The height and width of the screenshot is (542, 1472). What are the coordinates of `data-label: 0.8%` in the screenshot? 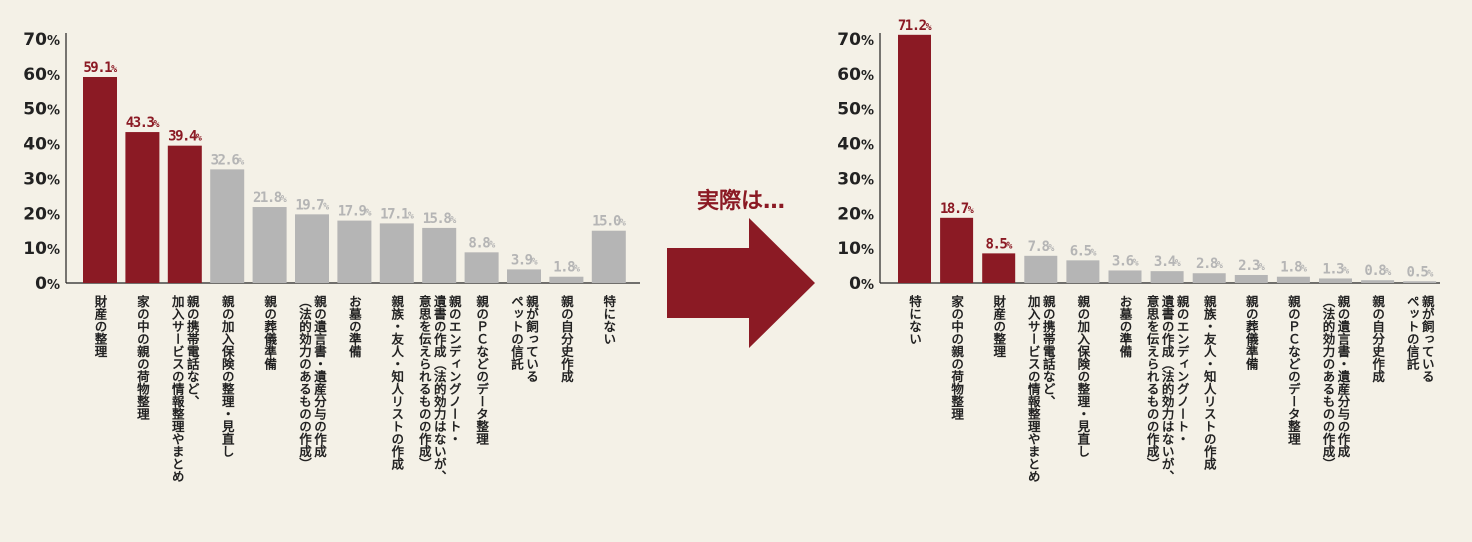 It's located at (1377, 271).